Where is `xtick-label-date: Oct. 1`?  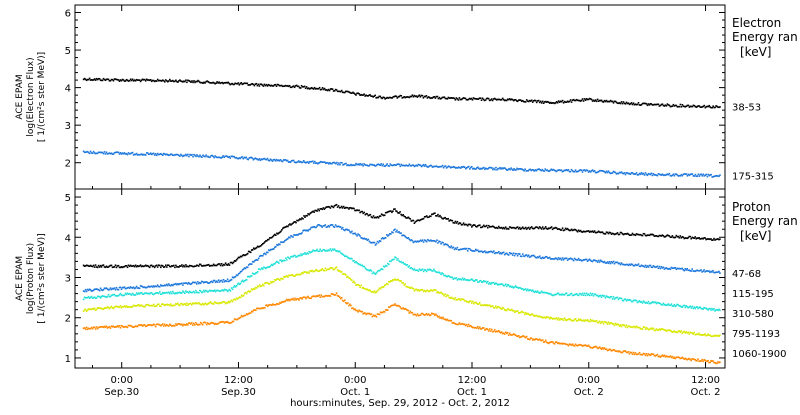 xtick-label-date: Oct. 1 is located at coordinates (472, 392).